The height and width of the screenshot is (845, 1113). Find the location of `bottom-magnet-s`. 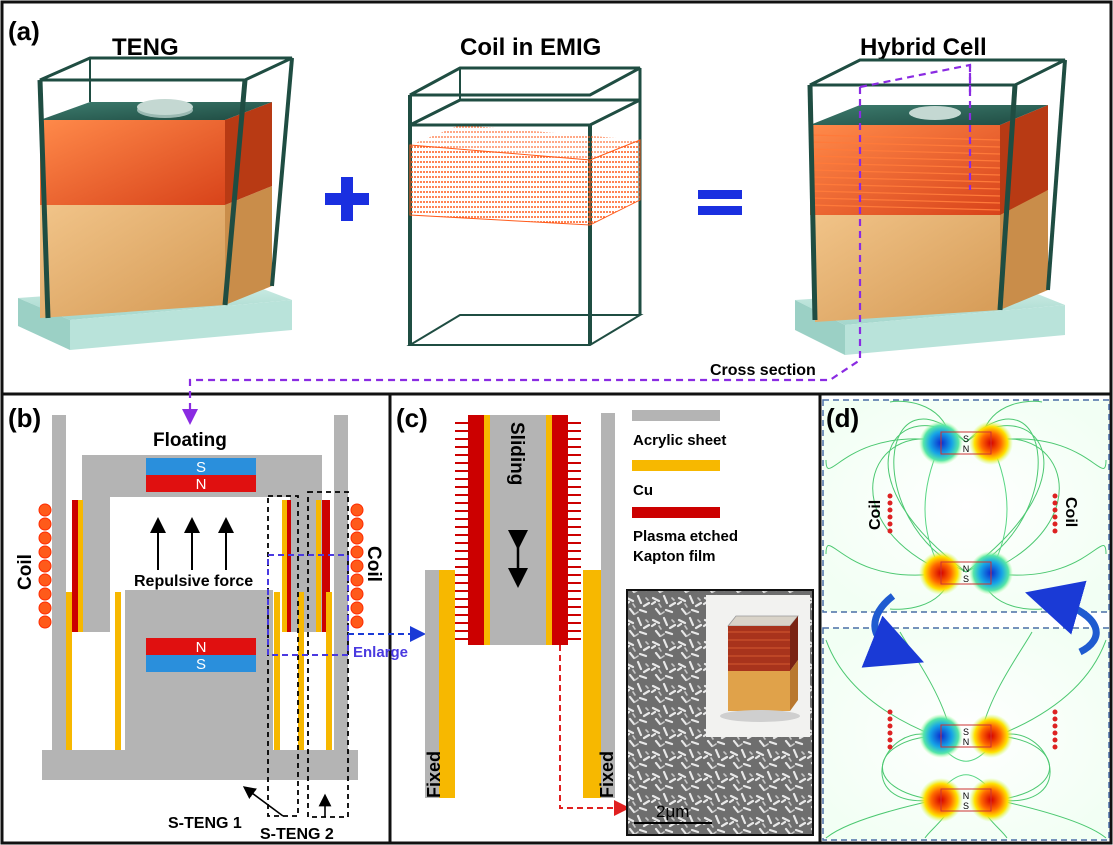

bottom-magnet-s is located at coordinates (201, 663).